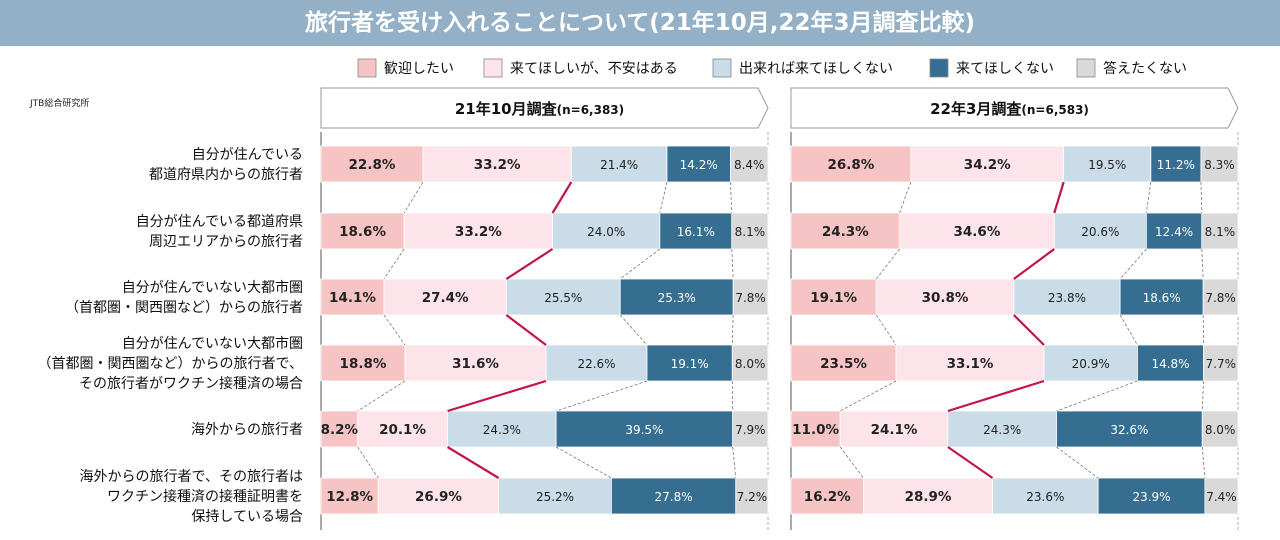 Image resolution: width=1280 pixels, height=540 pixels. What do you see at coordinates (833, 297) in the screenshot?
I see `bar-p2-r3-s1` at bounding box center [833, 297].